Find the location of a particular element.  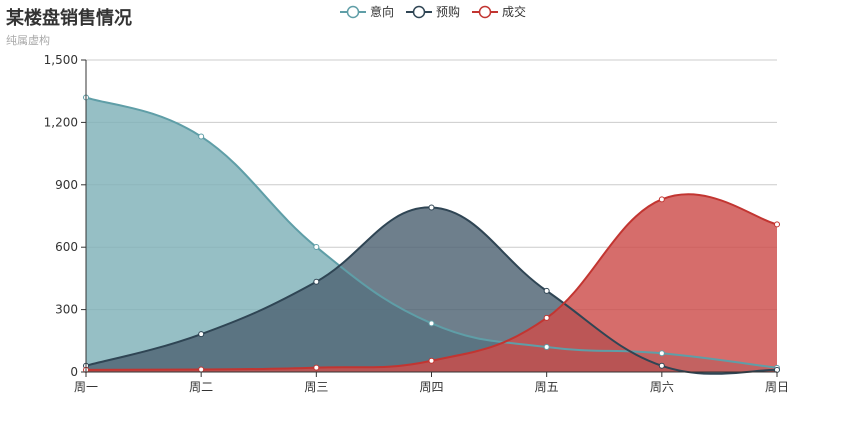

y-tick-label: 900 is located at coordinates (66, 185).